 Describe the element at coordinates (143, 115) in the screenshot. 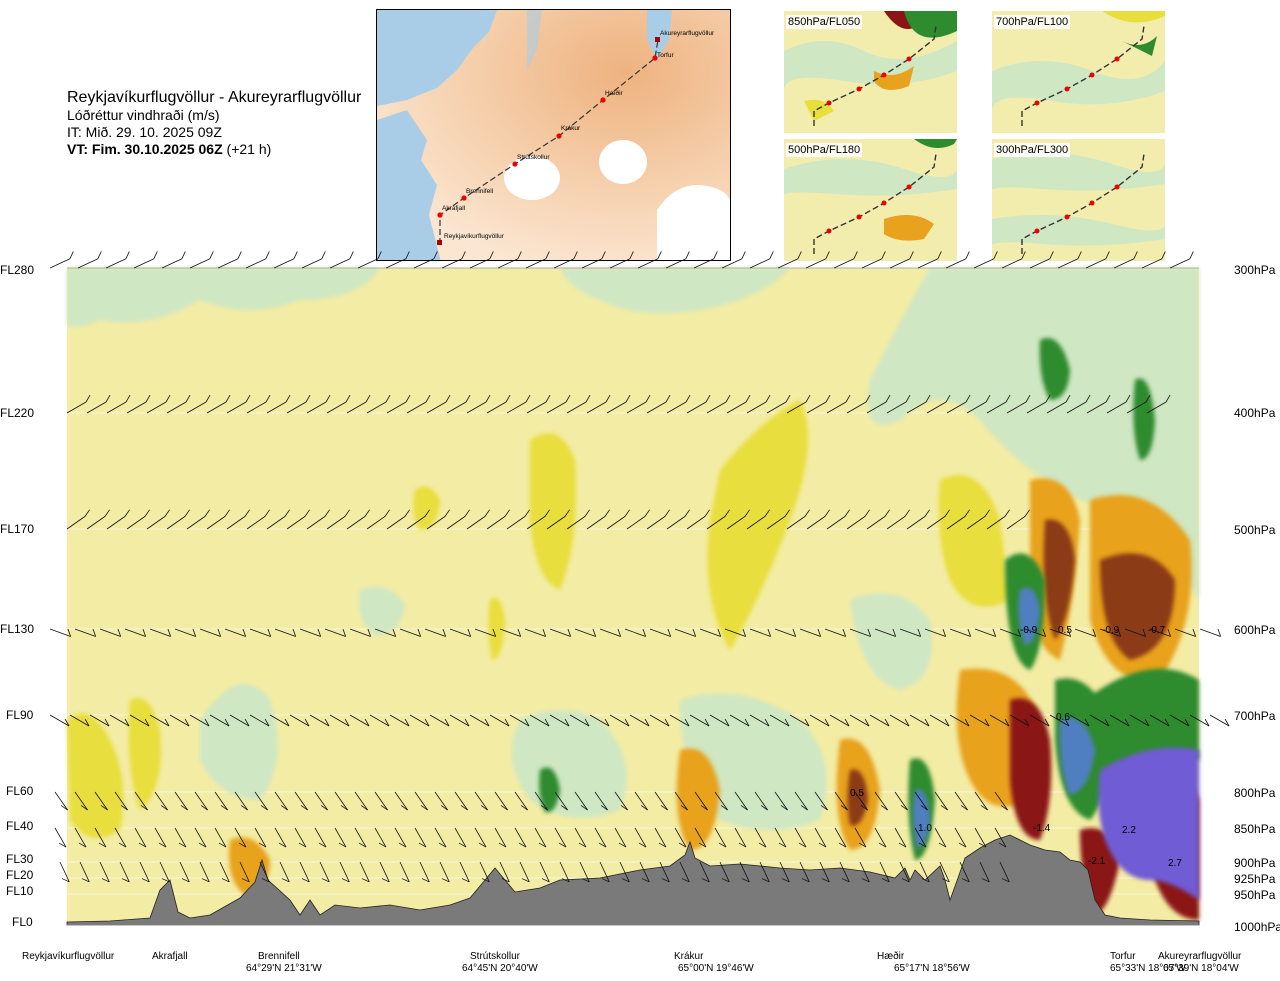

I see `variable-label: Lóðréttur vindhraði (m/s)` at that location.